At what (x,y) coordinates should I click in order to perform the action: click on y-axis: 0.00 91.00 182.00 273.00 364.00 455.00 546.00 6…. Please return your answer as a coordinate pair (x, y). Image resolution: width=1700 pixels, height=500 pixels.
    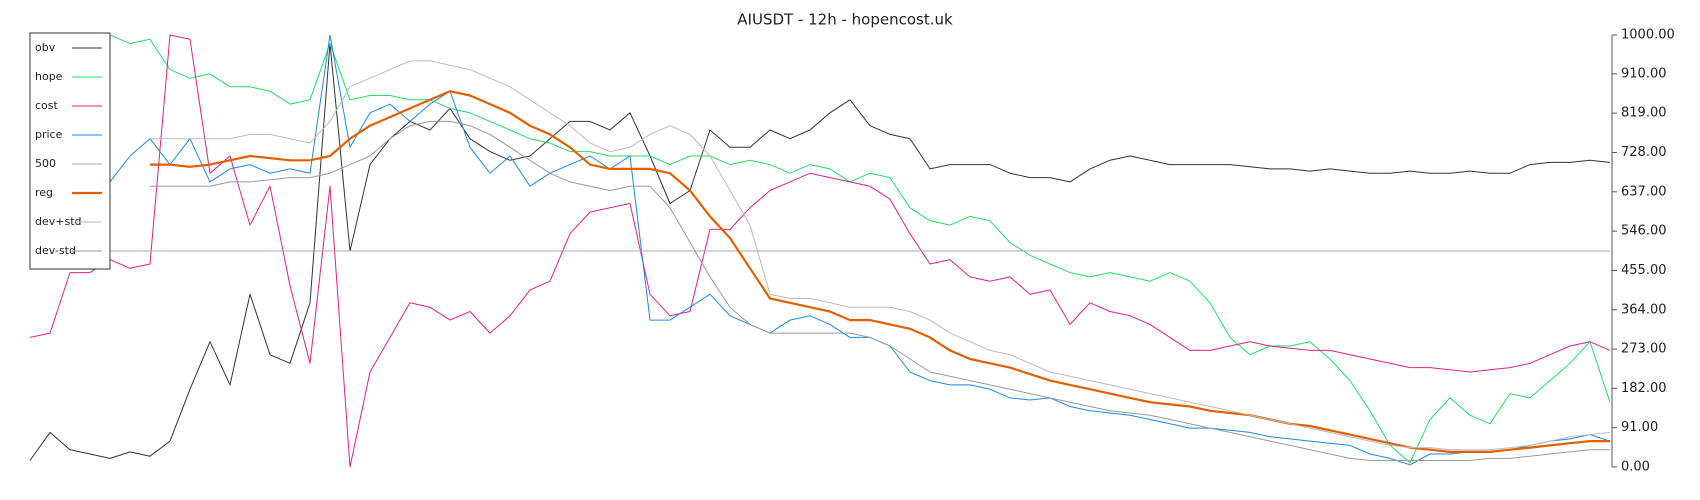
    Looking at the image, I should click on (1643, 251).